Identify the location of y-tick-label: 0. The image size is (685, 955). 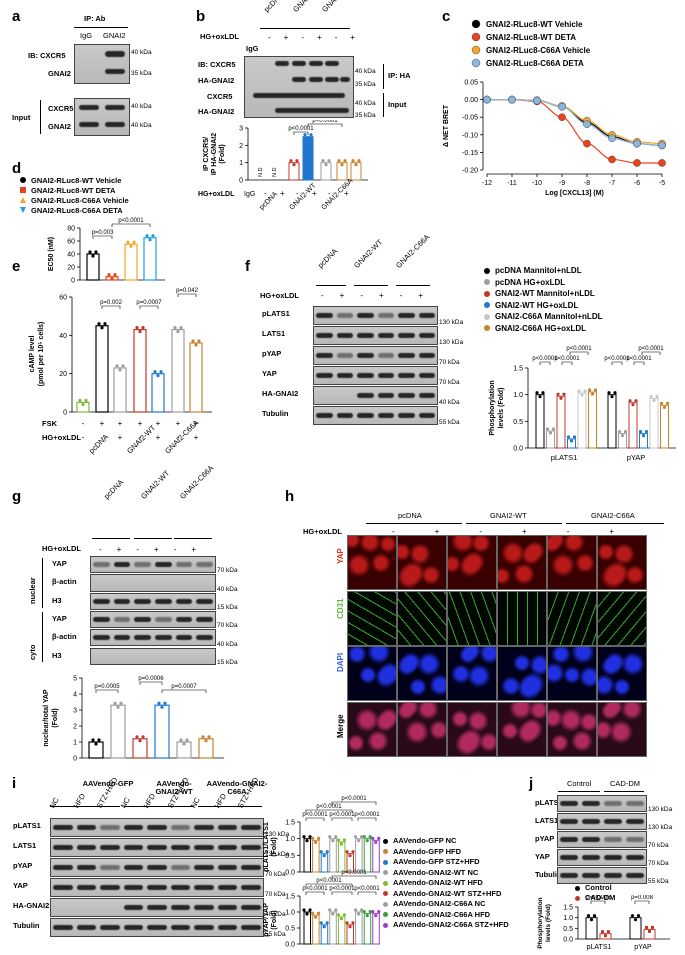
(75, 759).